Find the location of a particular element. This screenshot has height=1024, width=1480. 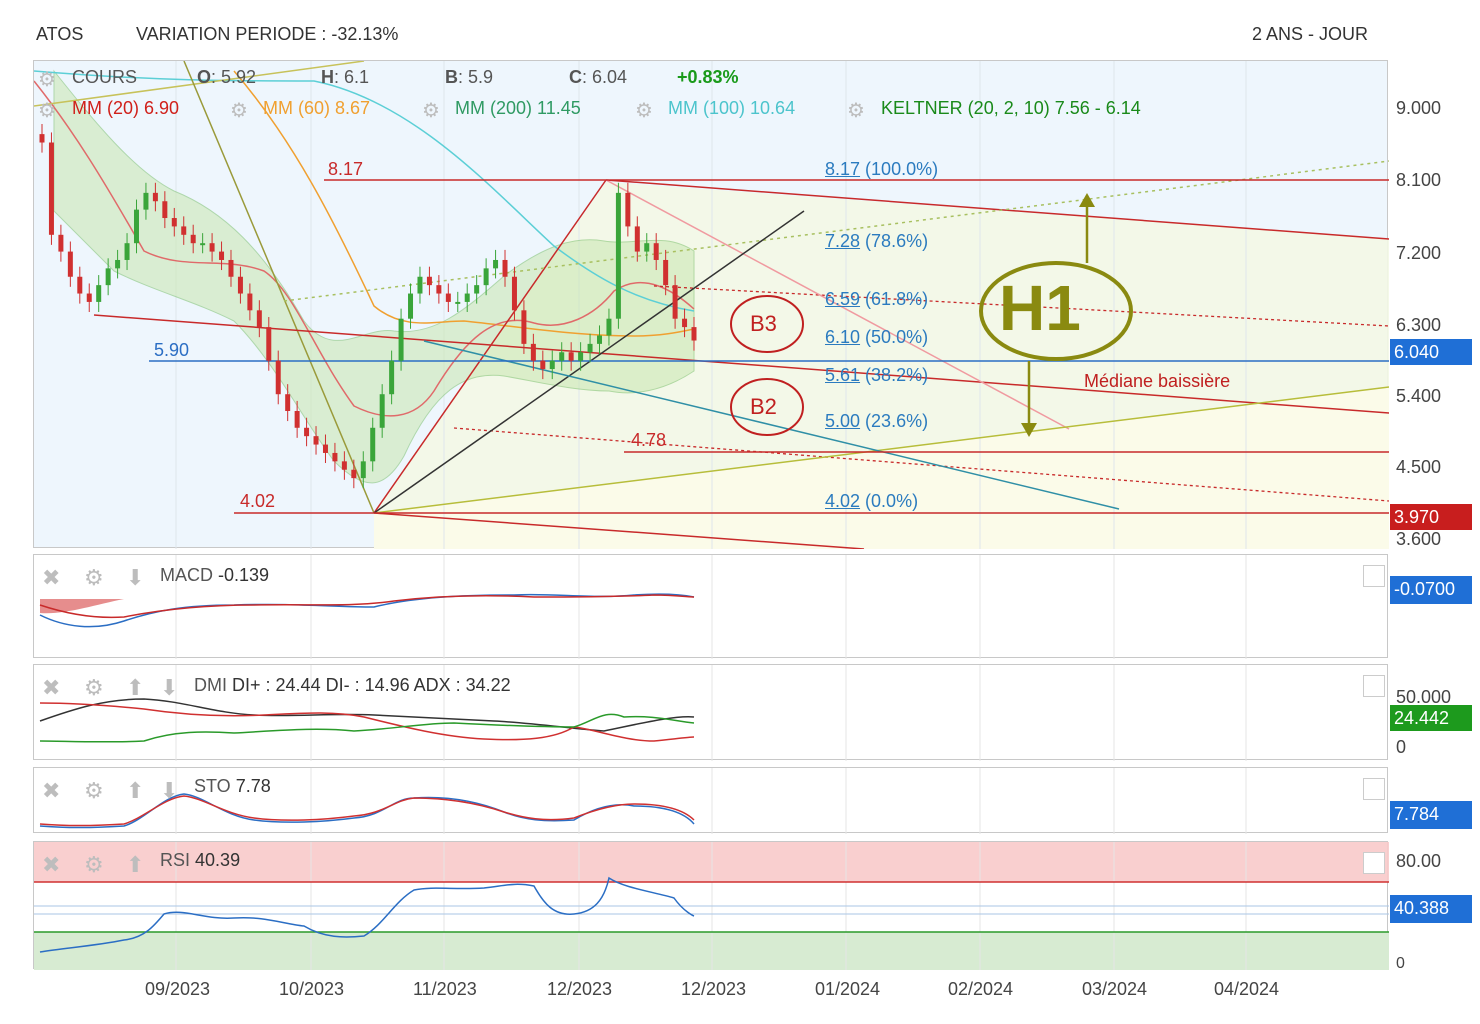

cours-label: COURS is located at coordinates (105, 77).